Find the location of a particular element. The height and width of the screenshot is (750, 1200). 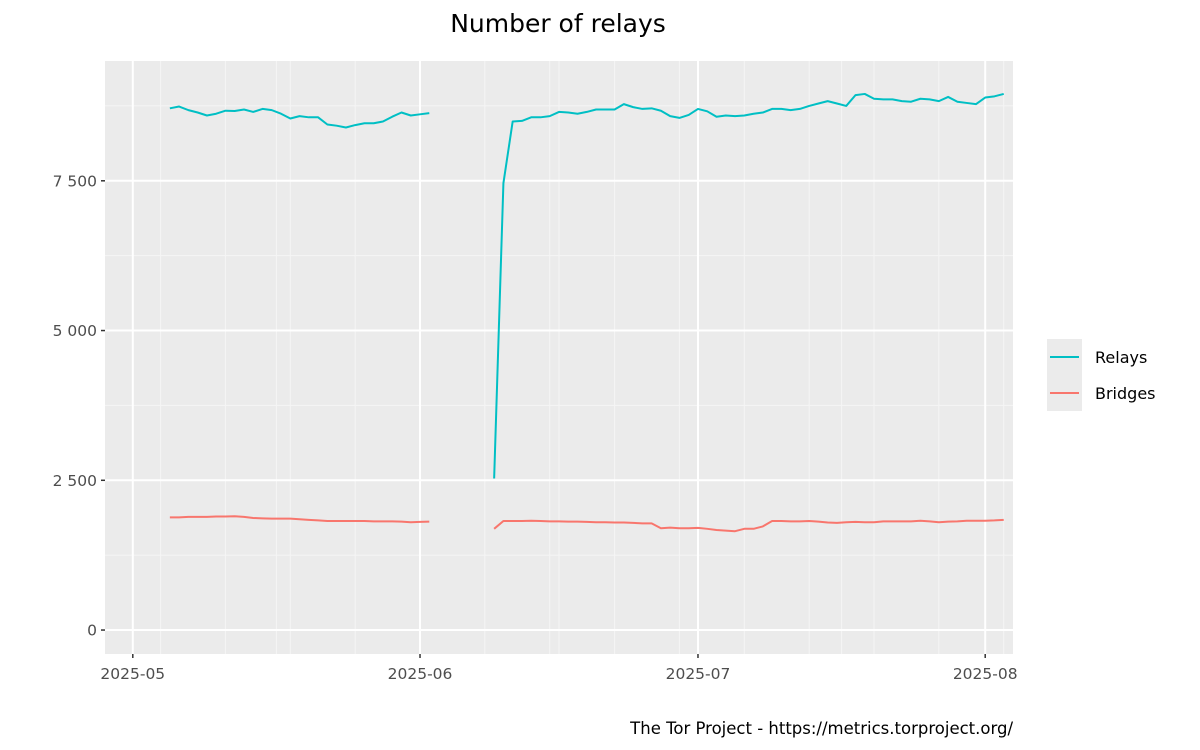

x-axis: 2025-05 2025-06 2025-07 2025-08 is located at coordinates (559, 668).